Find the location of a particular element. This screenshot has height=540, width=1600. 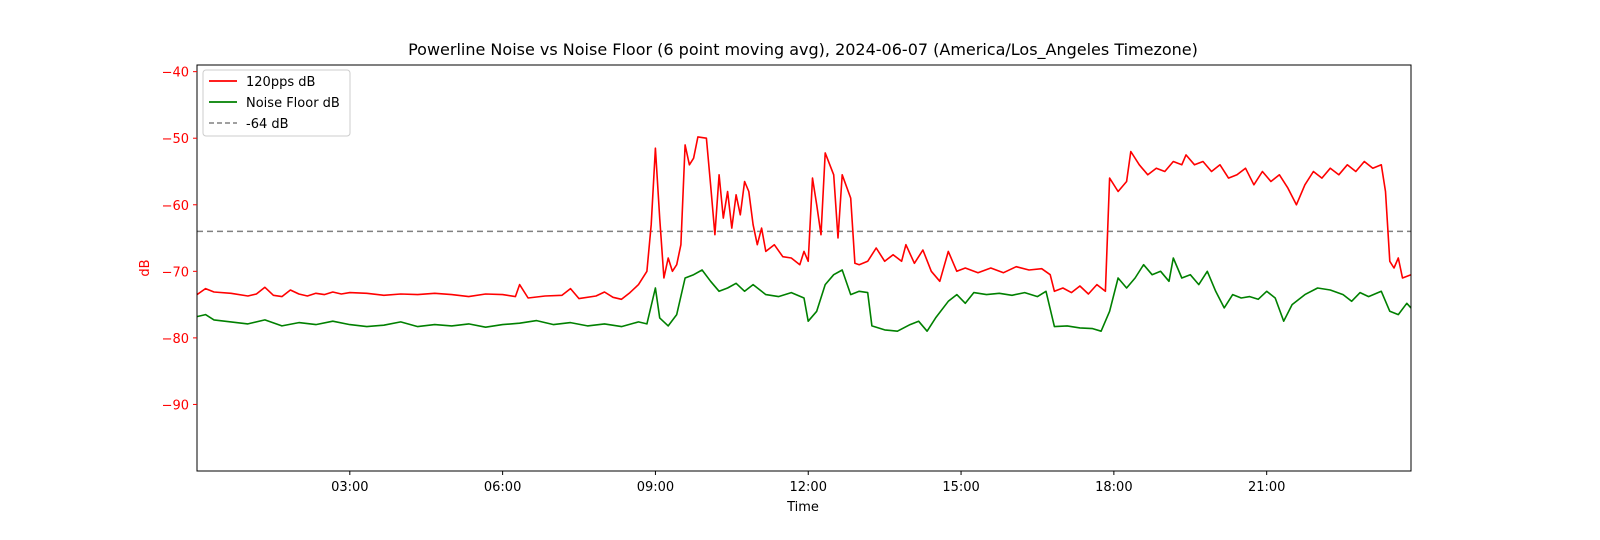

y-axis-label: dB is located at coordinates (145, 267).